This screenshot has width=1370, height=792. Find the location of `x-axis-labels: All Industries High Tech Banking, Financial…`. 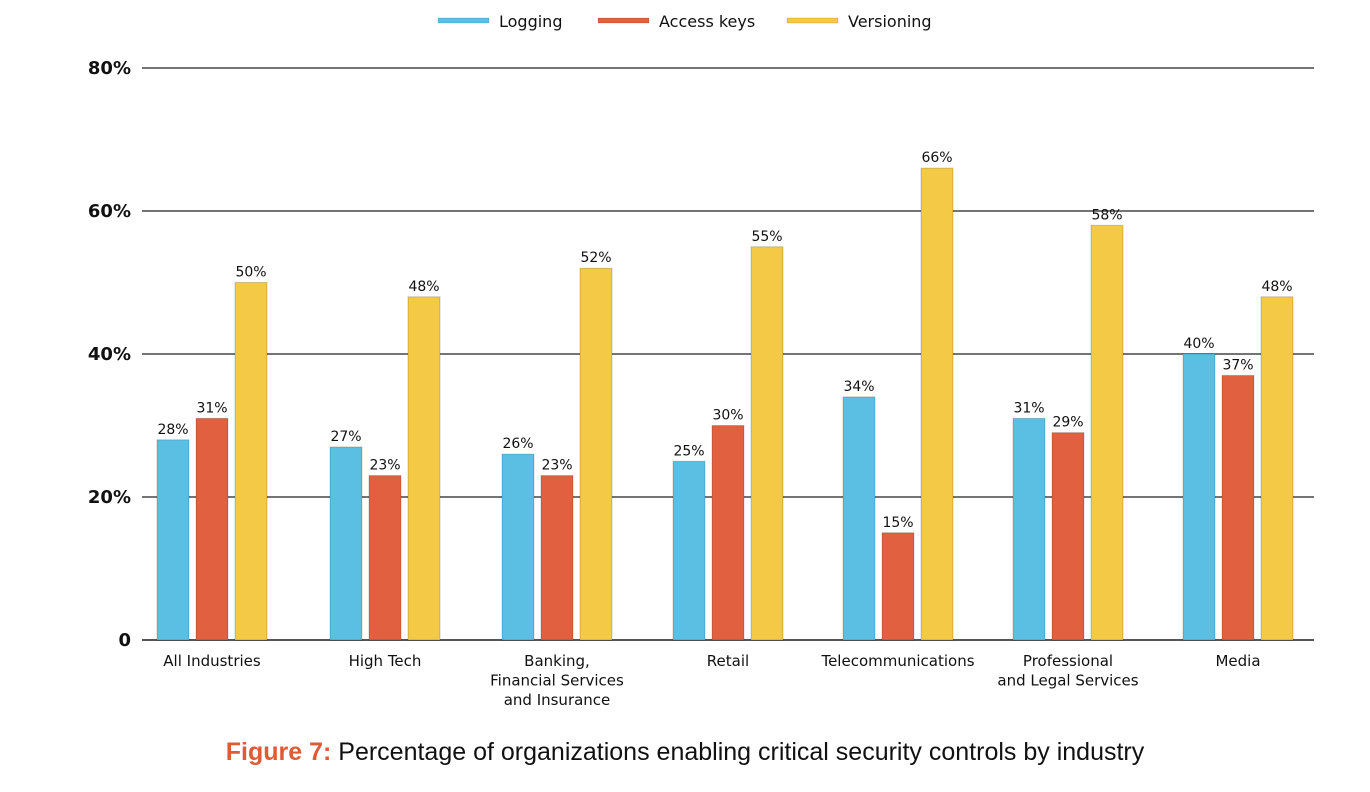

x-axis-labels: All Industries High Tech Banking, Financial… is located at coordinates (711, 680).